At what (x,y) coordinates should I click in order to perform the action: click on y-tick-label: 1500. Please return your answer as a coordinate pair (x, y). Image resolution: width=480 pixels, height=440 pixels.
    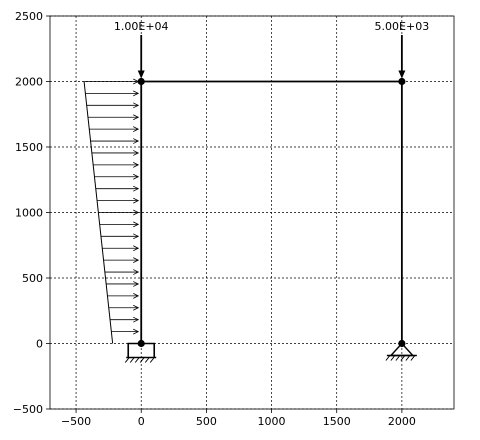
    Looking at the image, I should click on (29, 147).